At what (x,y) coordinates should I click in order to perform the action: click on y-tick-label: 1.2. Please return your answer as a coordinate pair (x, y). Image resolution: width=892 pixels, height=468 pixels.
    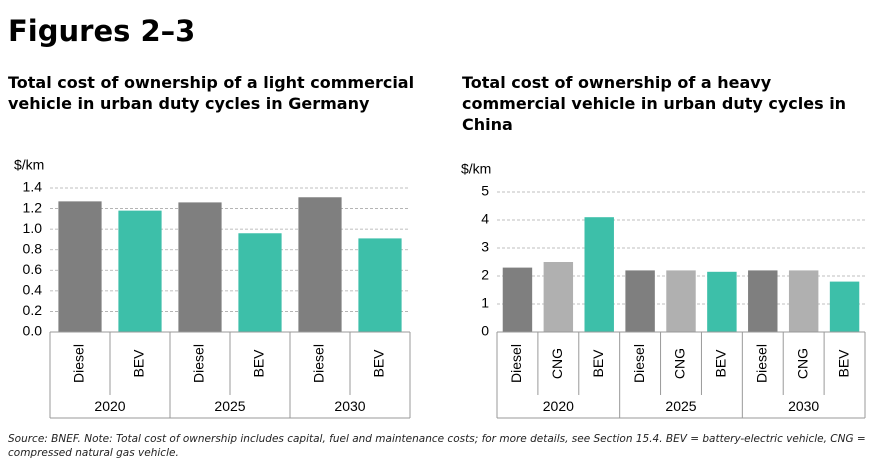
    Looking at the image, I should click on (33, 207).